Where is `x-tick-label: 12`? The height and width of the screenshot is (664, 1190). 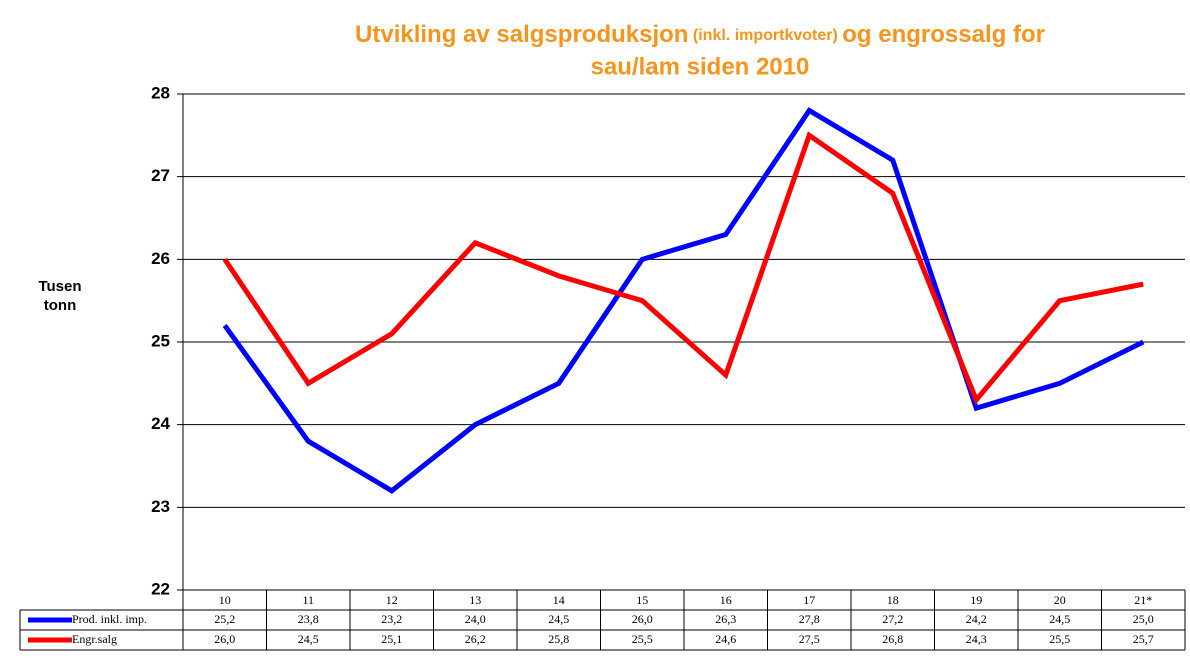
x-tick-label: 12 is located at coordinates (392, 600).